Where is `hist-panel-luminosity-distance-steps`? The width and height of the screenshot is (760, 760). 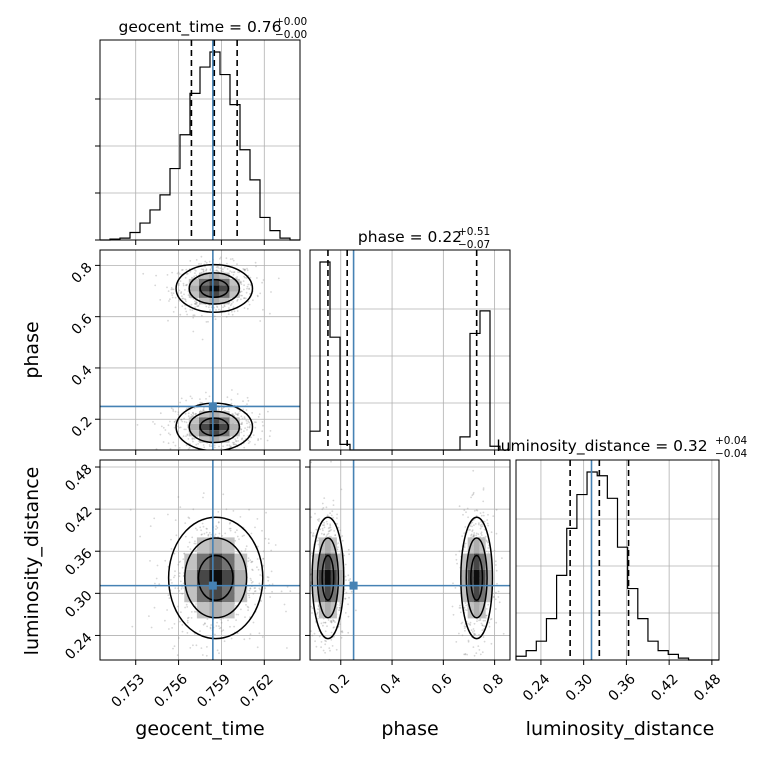
hist-panel-luminosity-distance-steps is located at coordinates (617, 566).